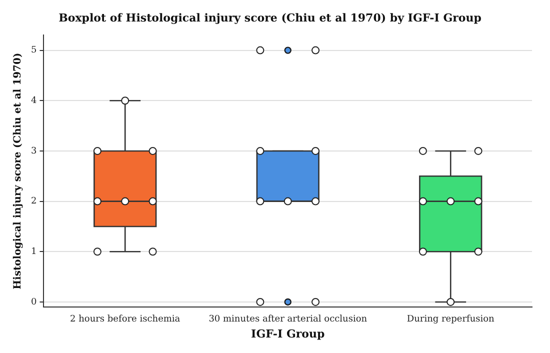  Describe the element at coordinates (270, 17) in the screenshot. I see `chart-title: Boxplot of Histological injury score (Chiu et al 1970) by IGF-I Group` at that location.